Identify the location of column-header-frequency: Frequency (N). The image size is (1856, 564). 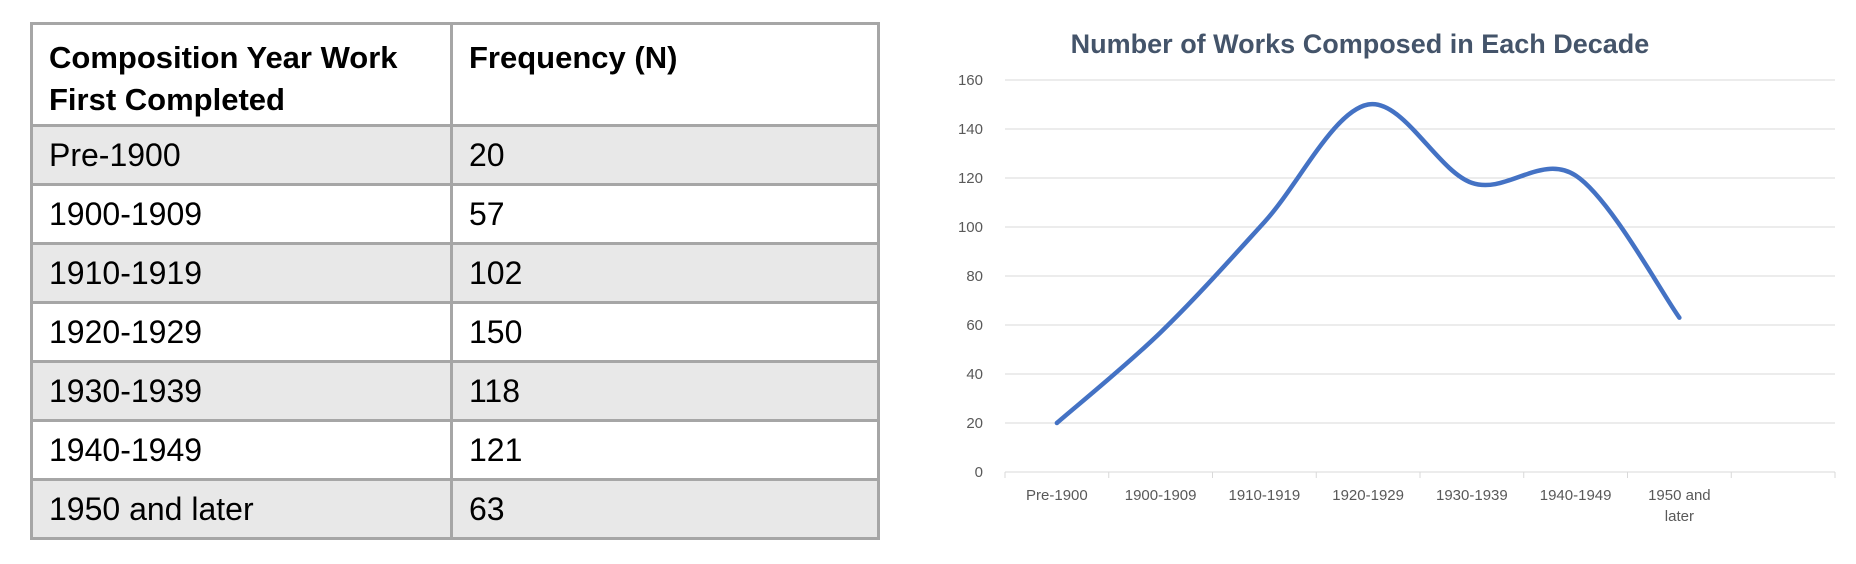
(665, 74).